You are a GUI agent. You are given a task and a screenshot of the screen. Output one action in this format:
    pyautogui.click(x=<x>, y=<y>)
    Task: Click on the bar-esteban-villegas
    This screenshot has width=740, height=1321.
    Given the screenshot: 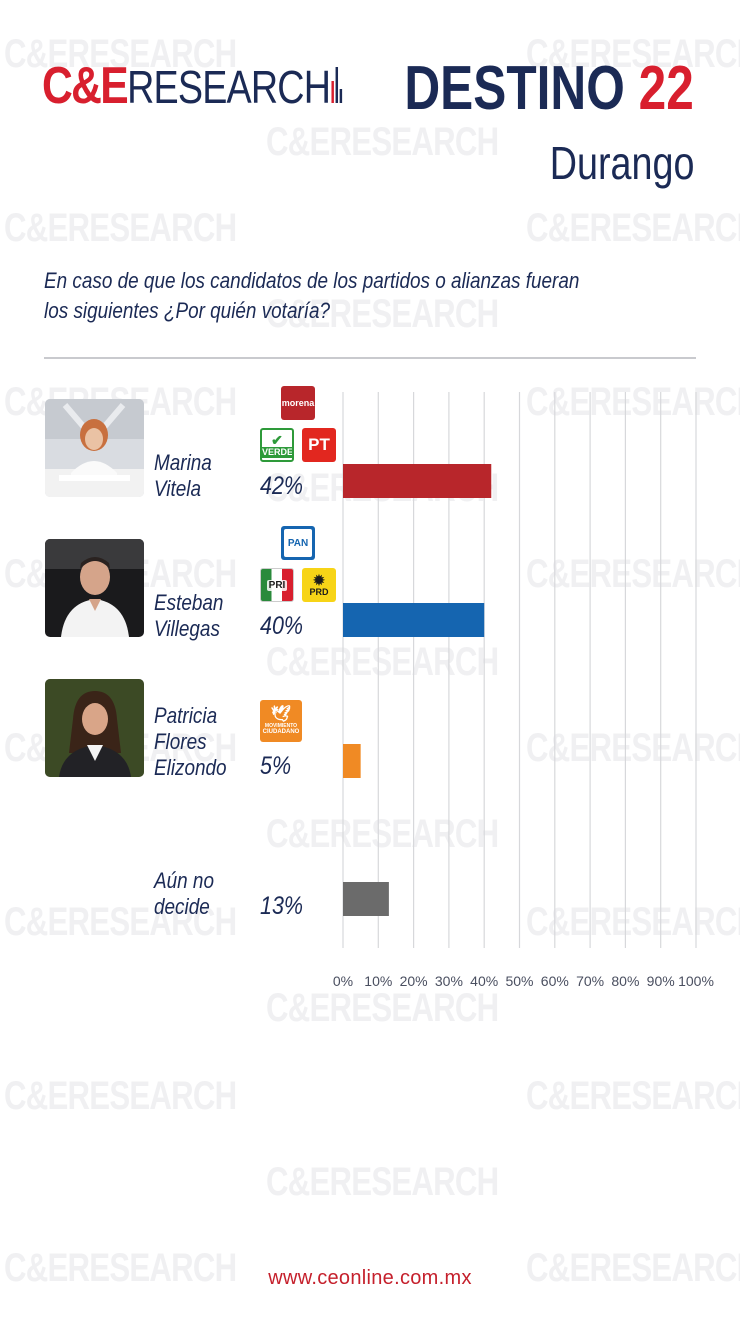 What is the action you would take?
    pyautogui.click(x=414, y=620)
    